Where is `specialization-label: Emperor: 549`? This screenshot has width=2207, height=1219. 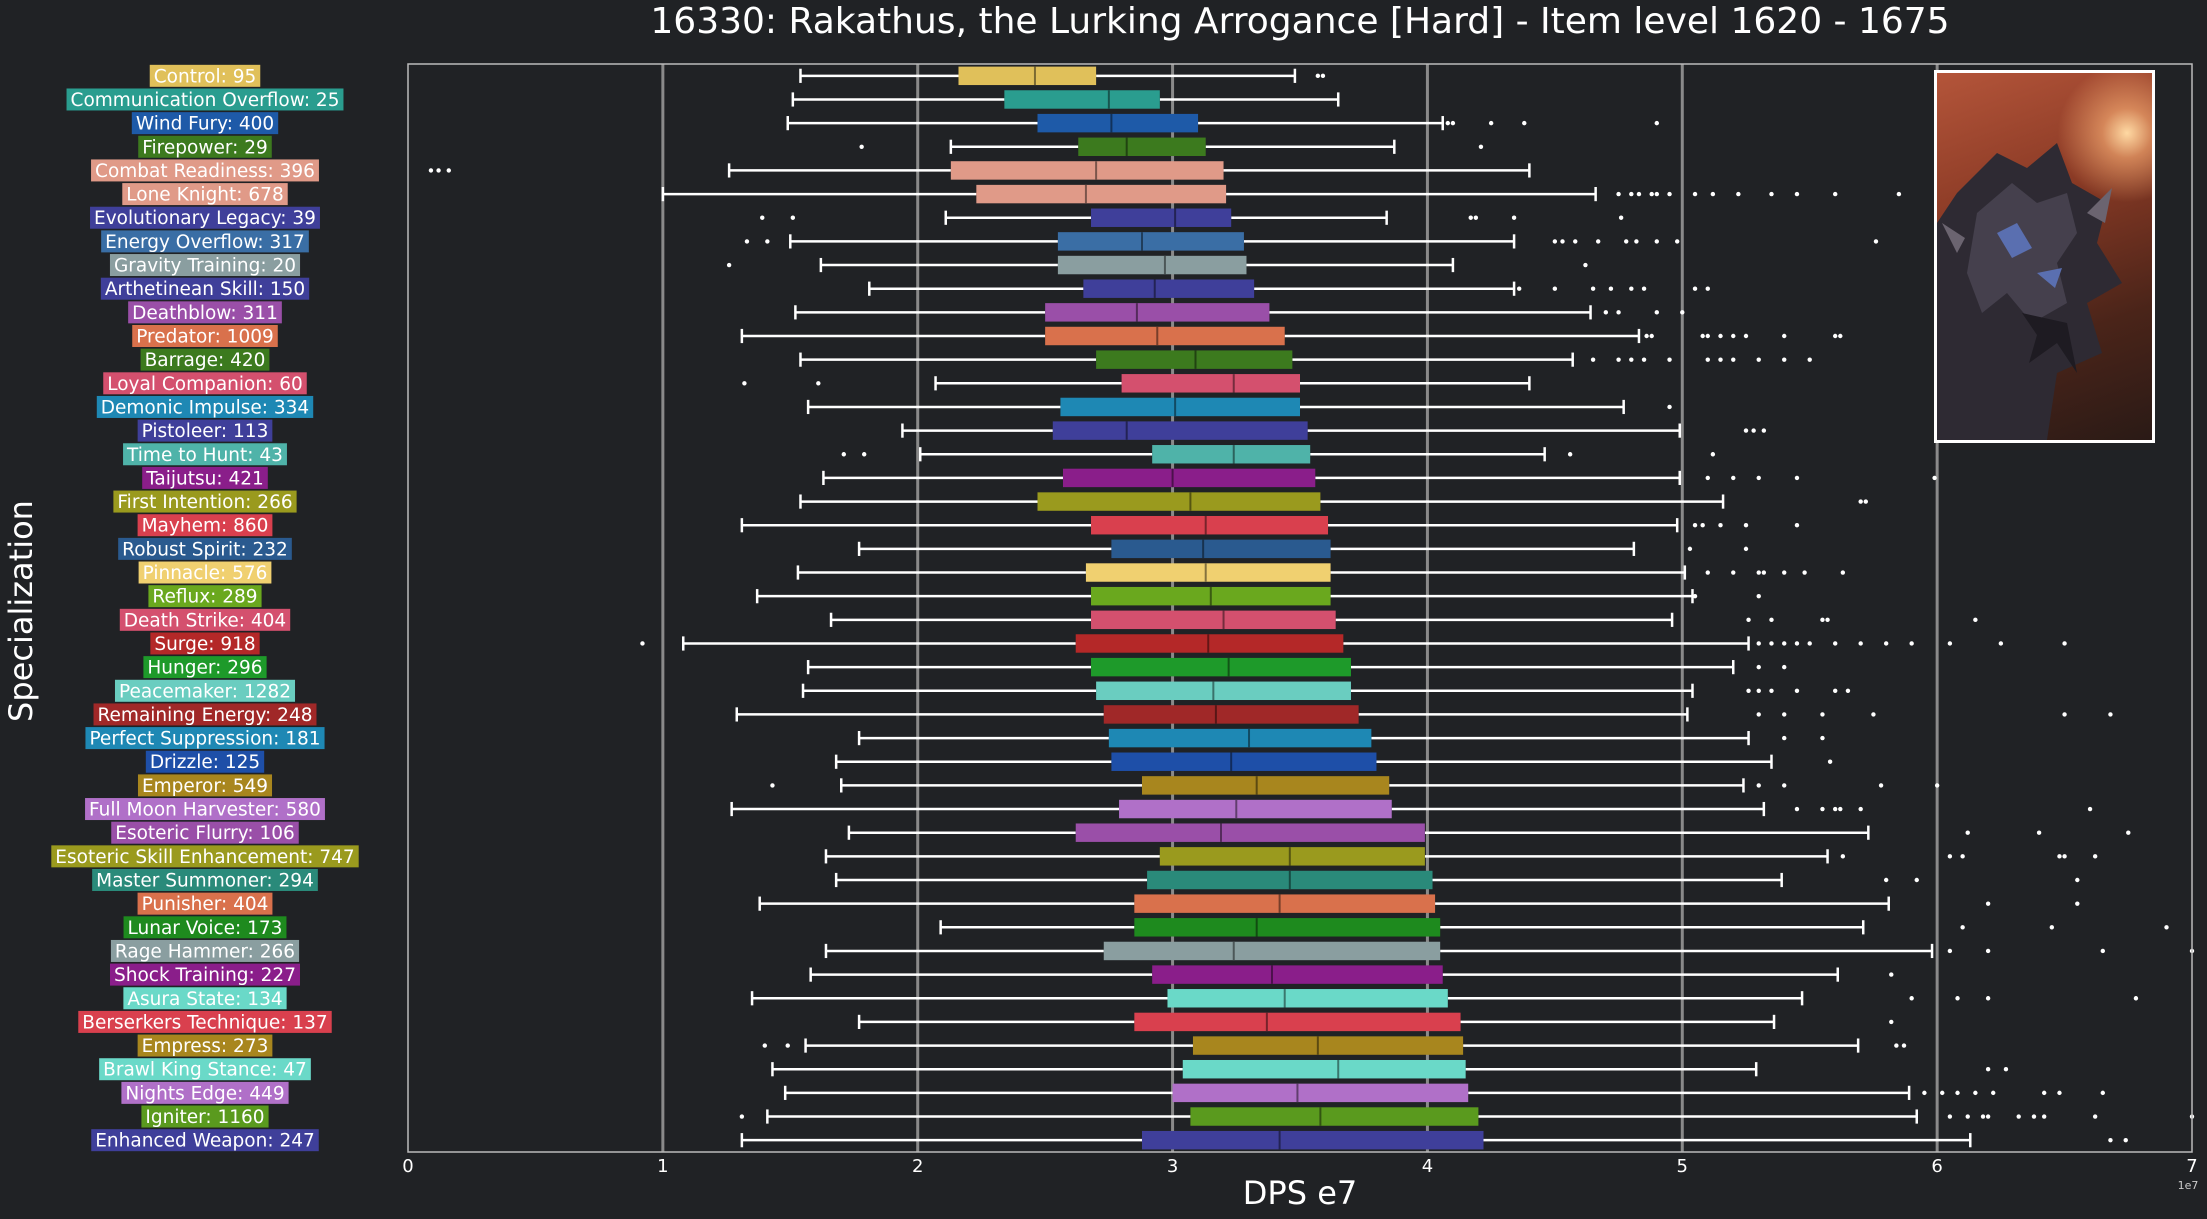
specialization-label: Emperor: 549 is located at coordinates (205, 785).